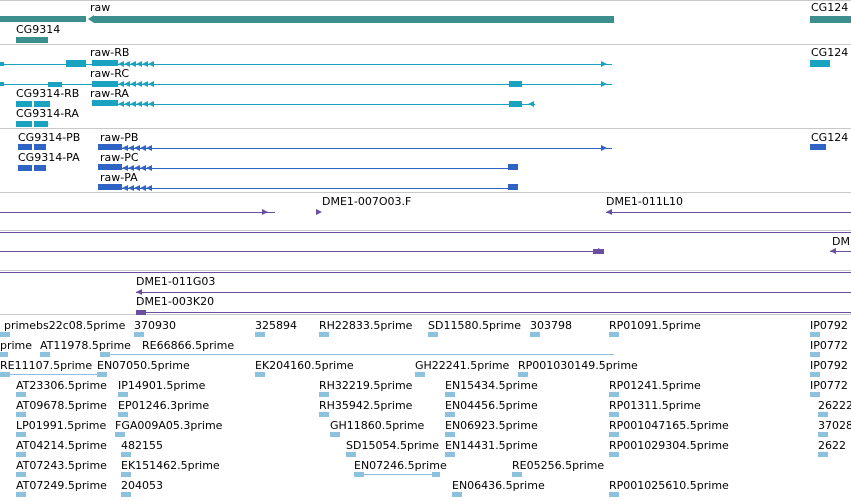  Describe the element at coordinates (276, 325) in the screenshot. I see `est-label: 325894` at that location.